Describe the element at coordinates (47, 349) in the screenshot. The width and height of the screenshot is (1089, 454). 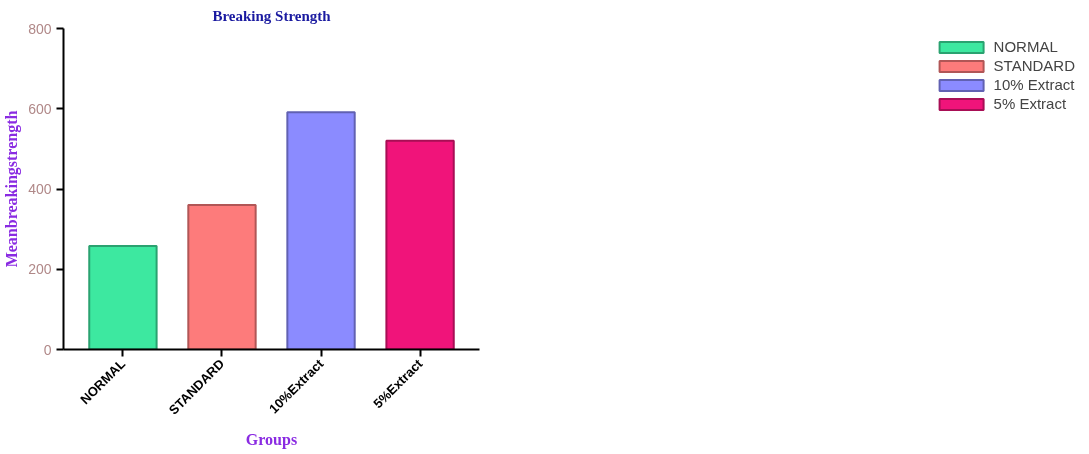
I see `y-tick-label: 0` at that location.